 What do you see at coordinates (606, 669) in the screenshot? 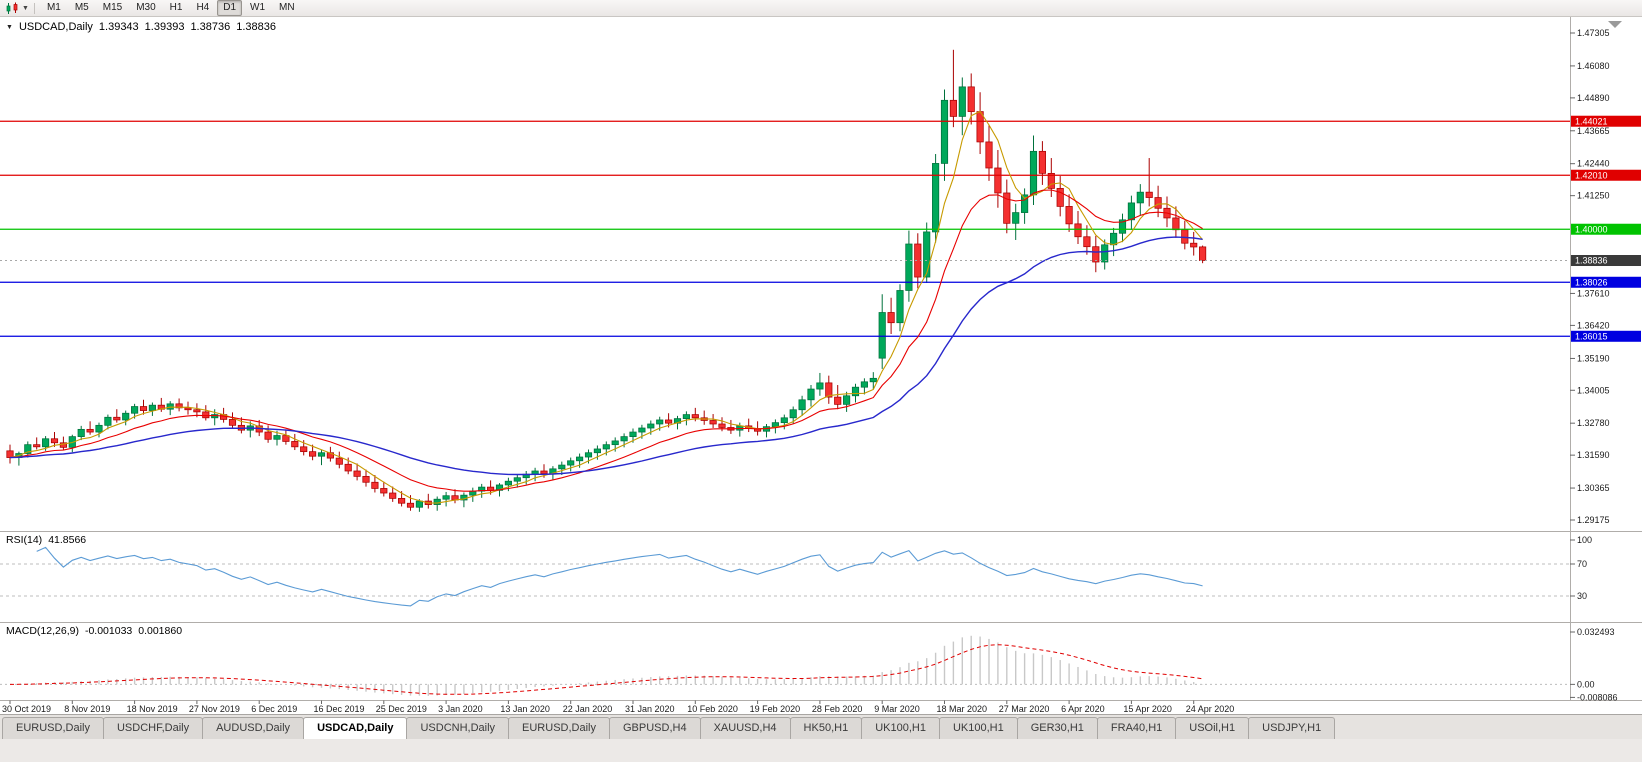
I see `macd-signal-line` at bounding box center [606, 669].